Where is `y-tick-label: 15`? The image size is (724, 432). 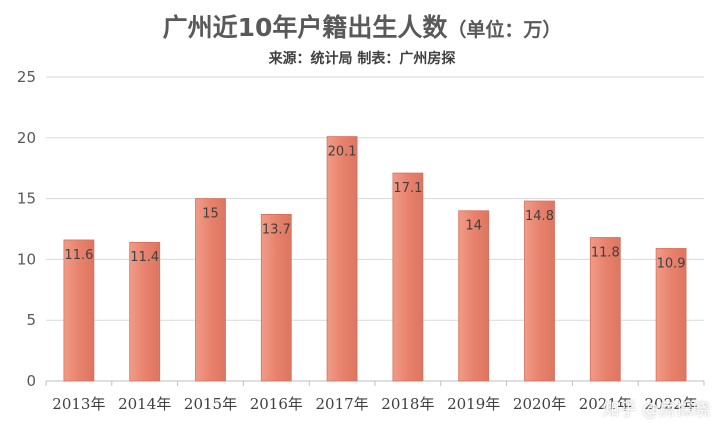
y-tick-label: 15 is located at coordinates (26, 199).